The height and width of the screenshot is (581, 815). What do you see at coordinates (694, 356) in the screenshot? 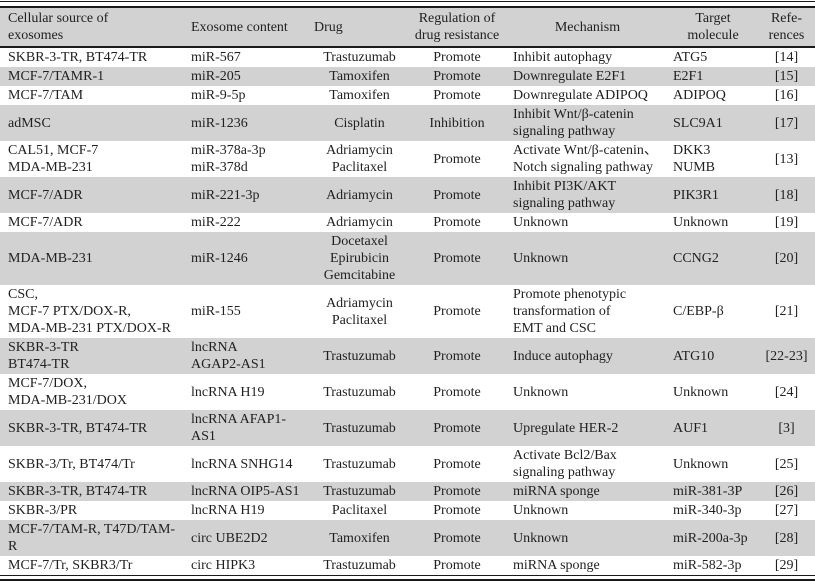
I see `cell-target: ATG10` at bounding box center [694, 356].